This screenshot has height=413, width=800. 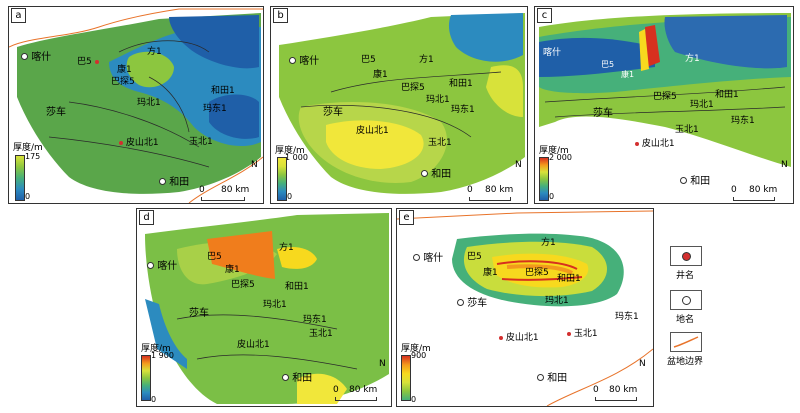 What do you see at coordinates (419, 355) in the screenshot?
I see `thickness-max: 900` at bounding box center [419, 355].